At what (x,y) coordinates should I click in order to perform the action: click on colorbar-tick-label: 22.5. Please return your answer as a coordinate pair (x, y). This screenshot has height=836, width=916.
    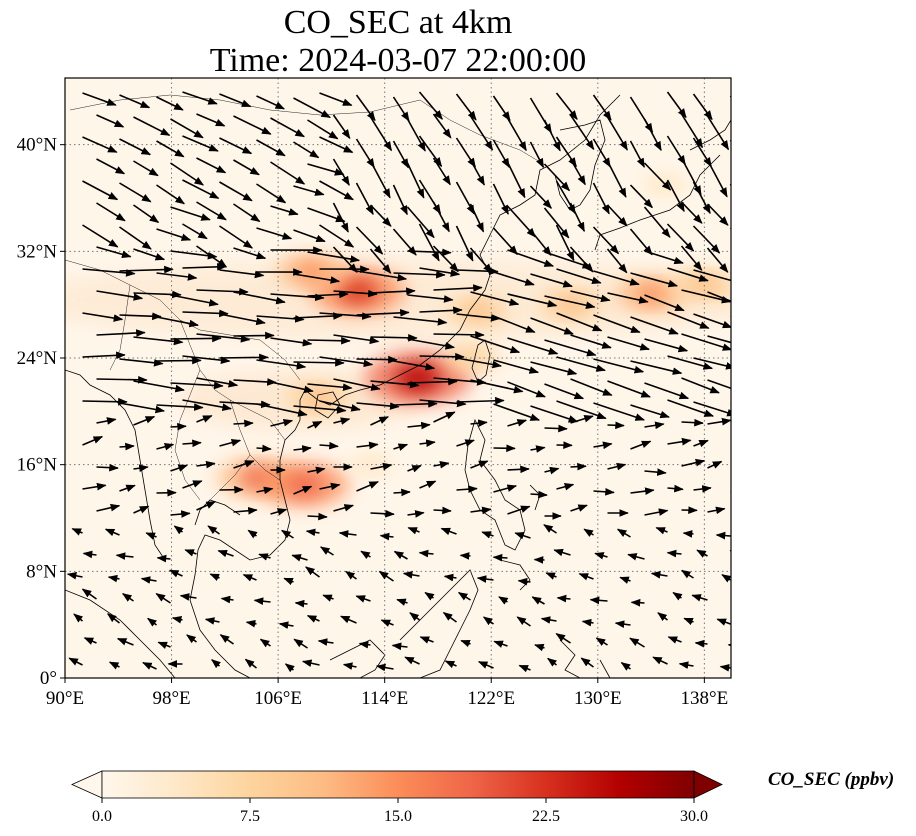
    Looking at the image, I should click on (546, 816).